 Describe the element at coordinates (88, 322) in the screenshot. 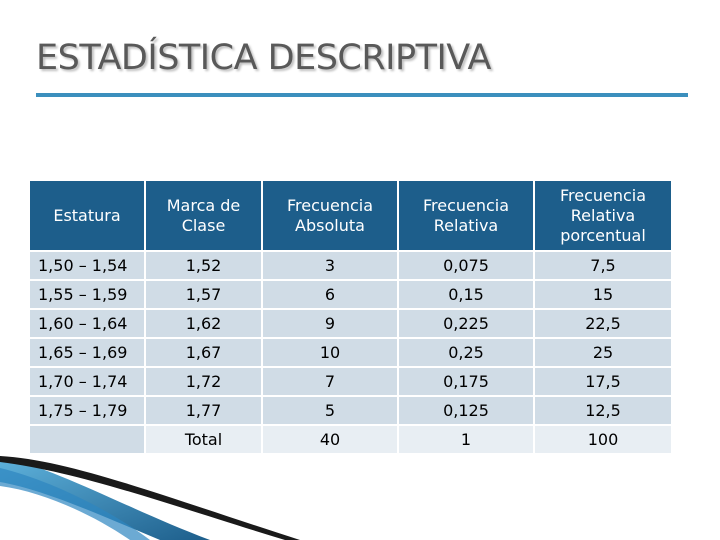

I see `cell-estatura: 1,60 – 1,64` at that location.